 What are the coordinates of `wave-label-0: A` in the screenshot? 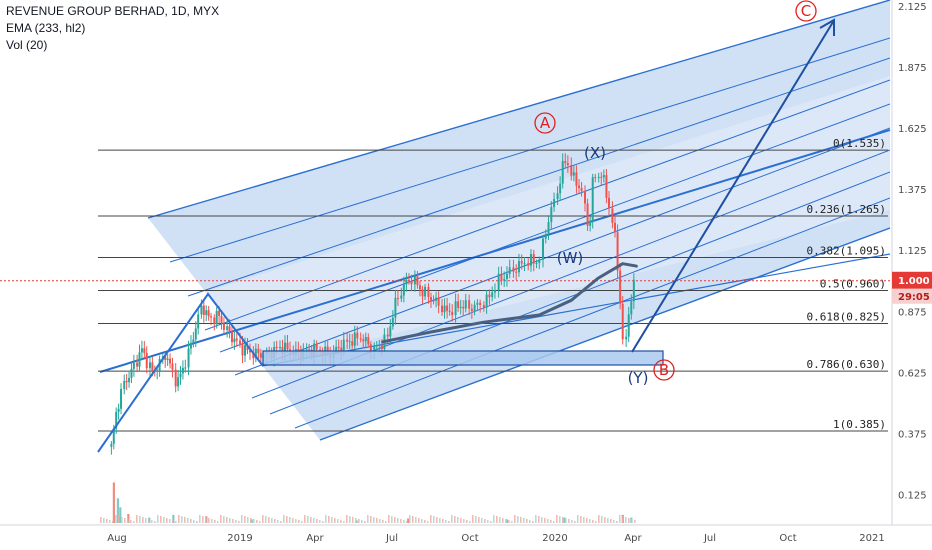 It's located at (545, 123).